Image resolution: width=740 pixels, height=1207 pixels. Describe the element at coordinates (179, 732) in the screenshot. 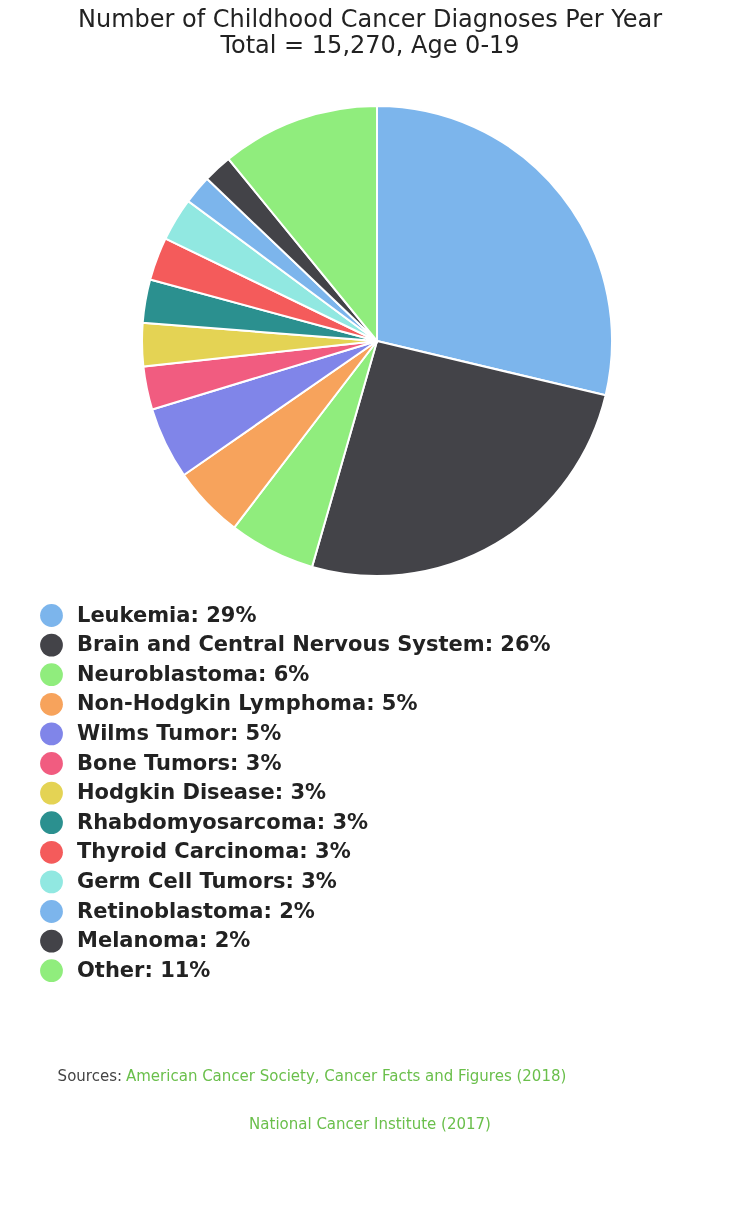

I see `legend-label: Wilms Tumor: 5%` at that location.